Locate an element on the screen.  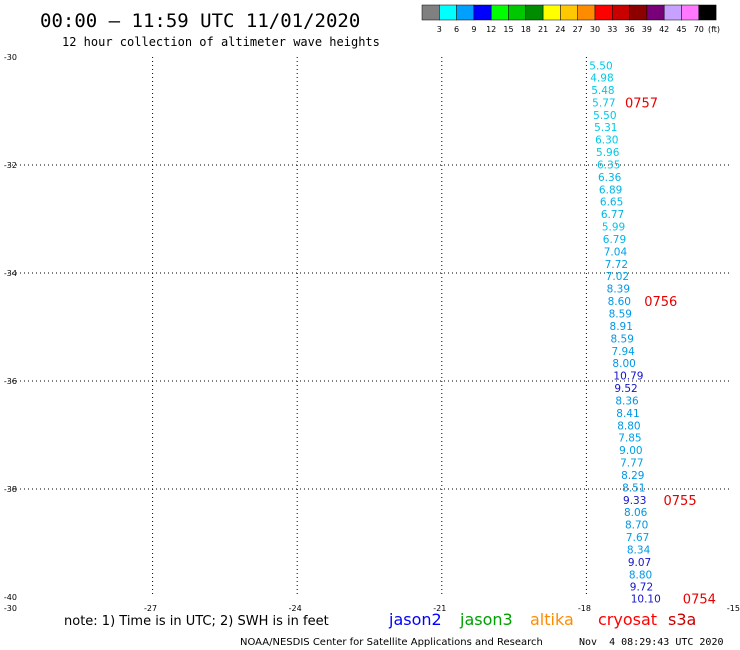
wave-height-label: 9.07 is located at coordinates (639, 563).